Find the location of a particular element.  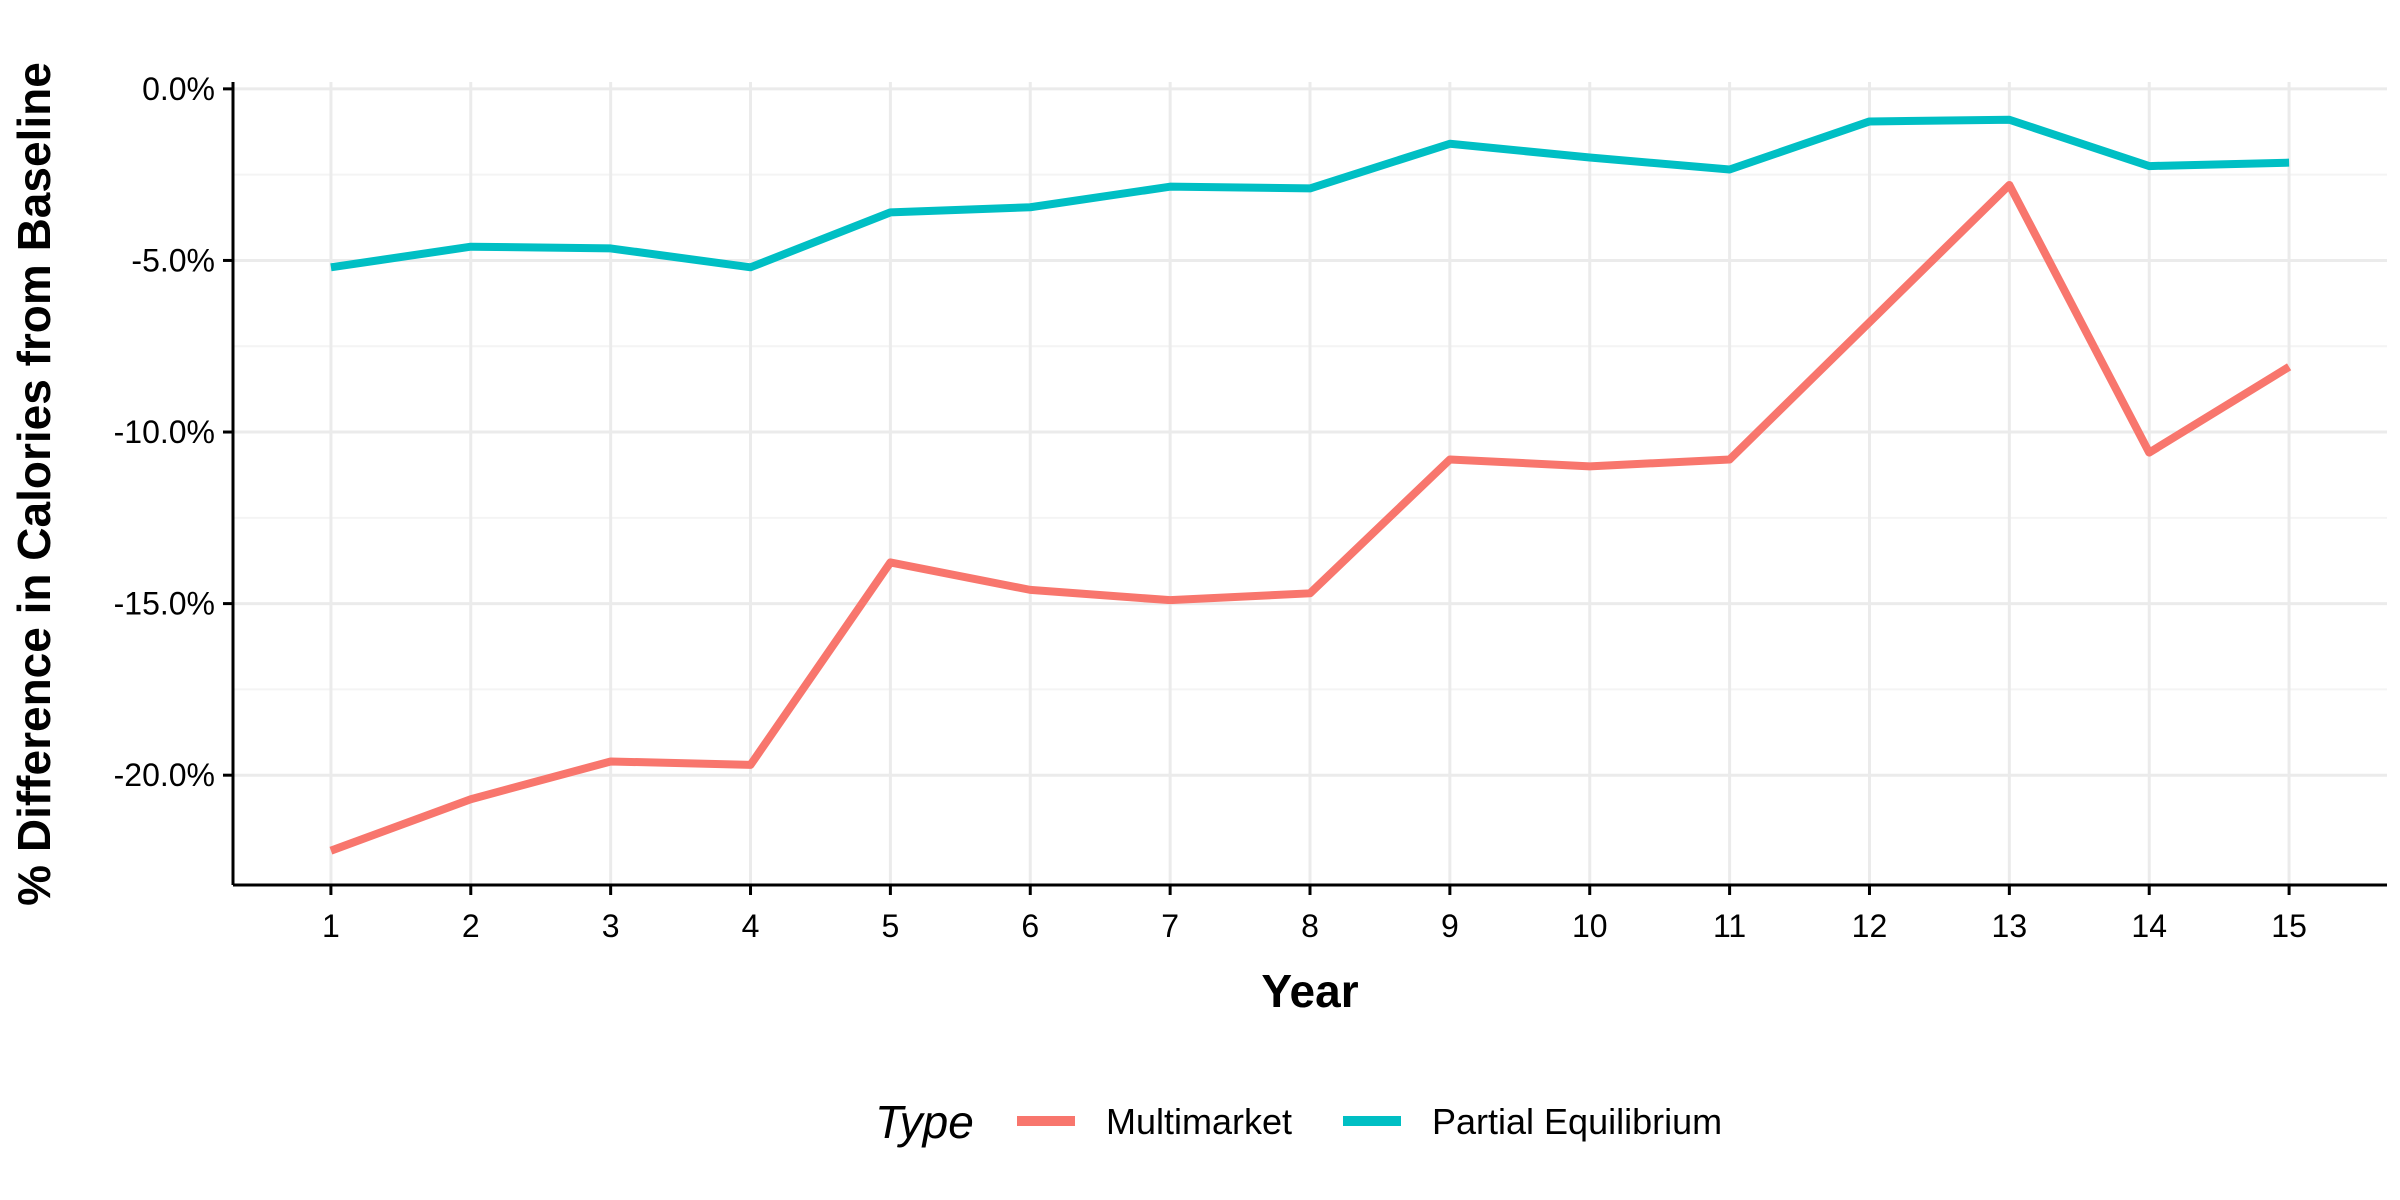

x-tick-label: 12 is located at coordinates (1870, 926).